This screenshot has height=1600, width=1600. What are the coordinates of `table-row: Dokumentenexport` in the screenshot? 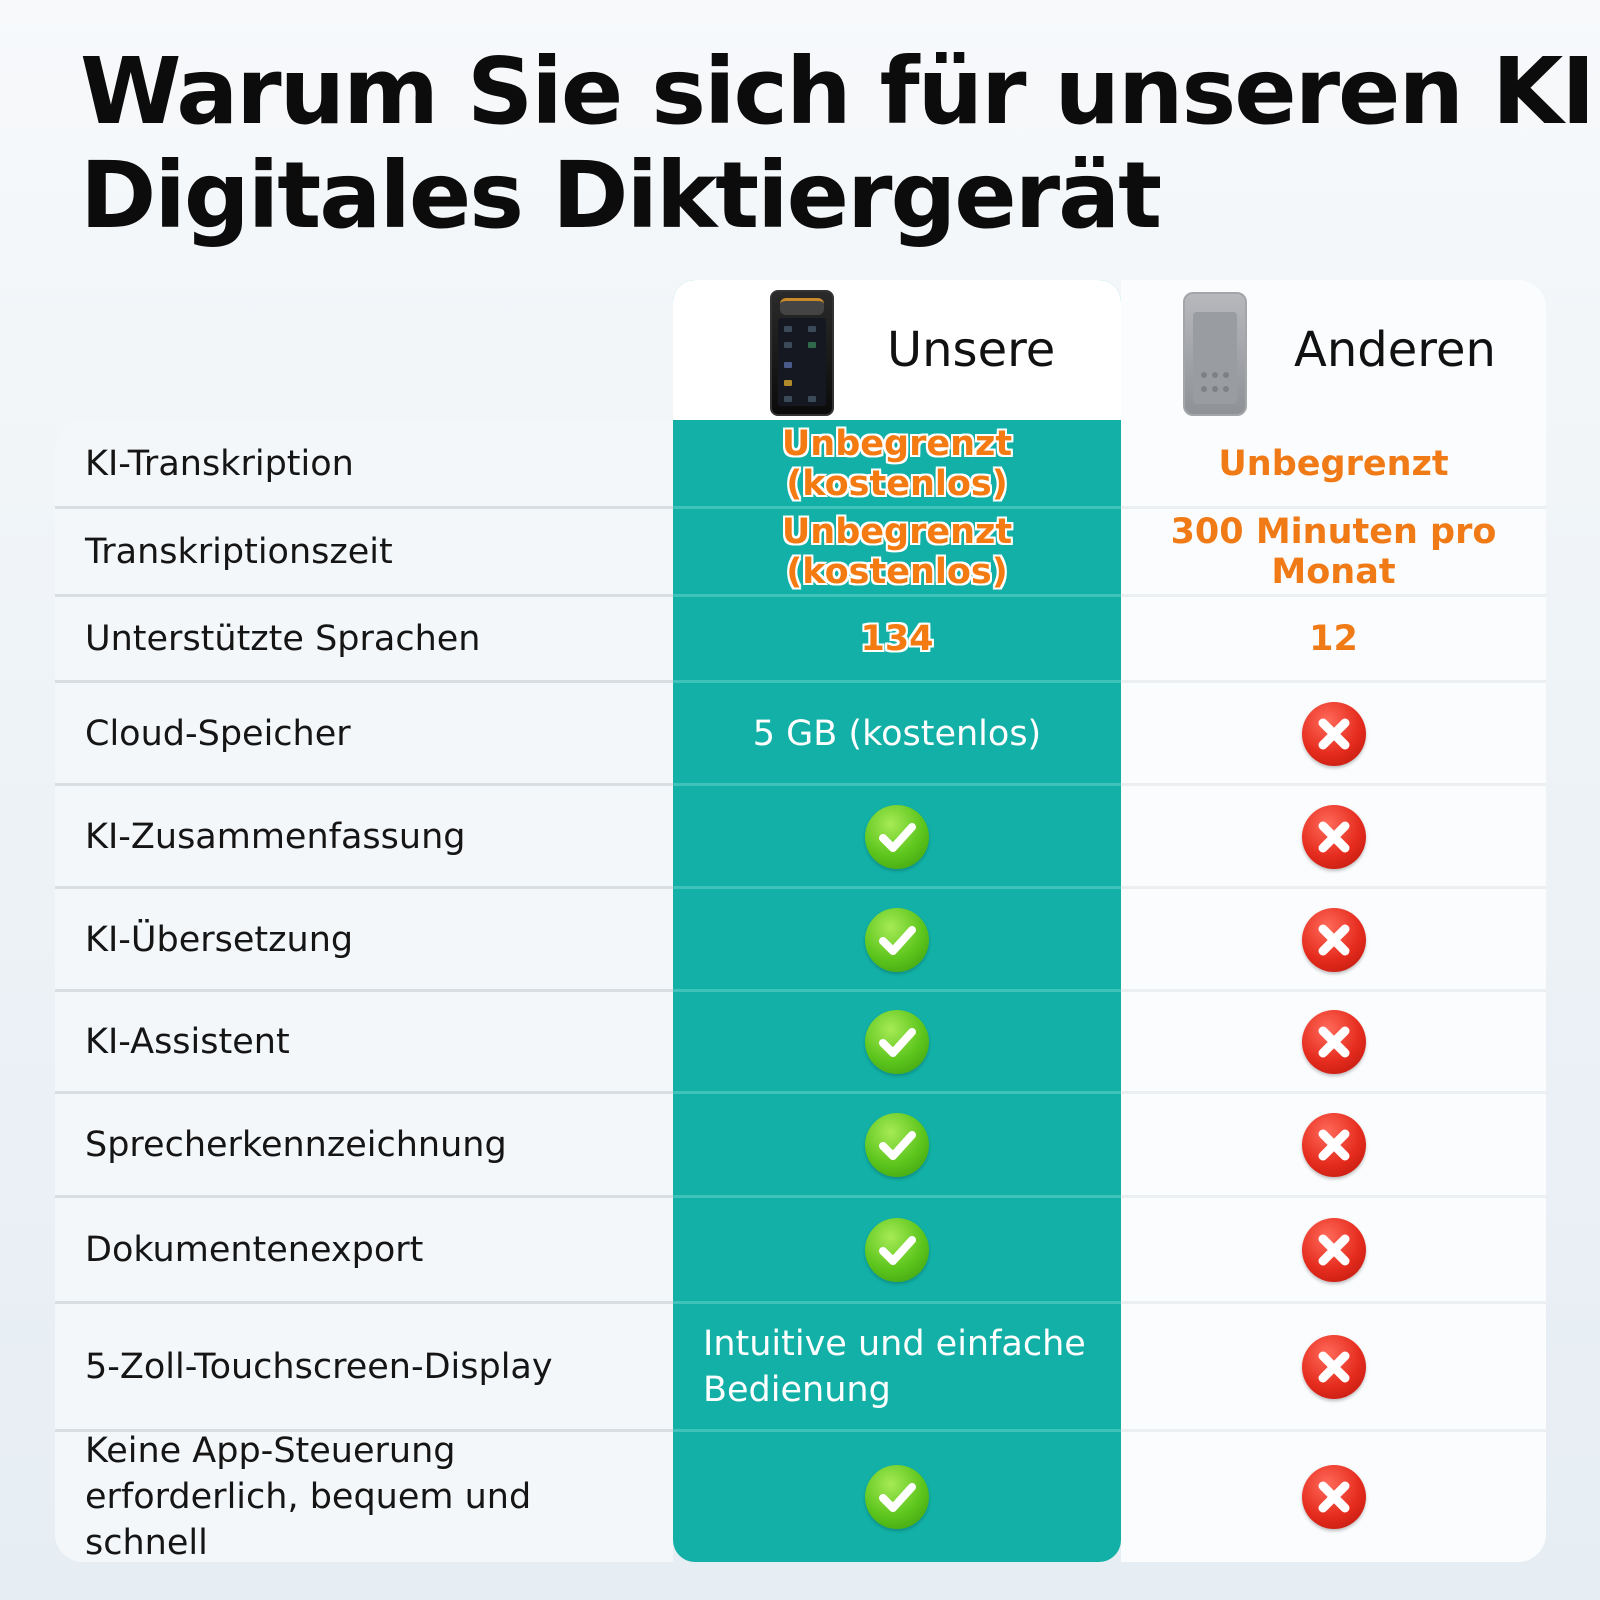 It's located at (800, 1250).